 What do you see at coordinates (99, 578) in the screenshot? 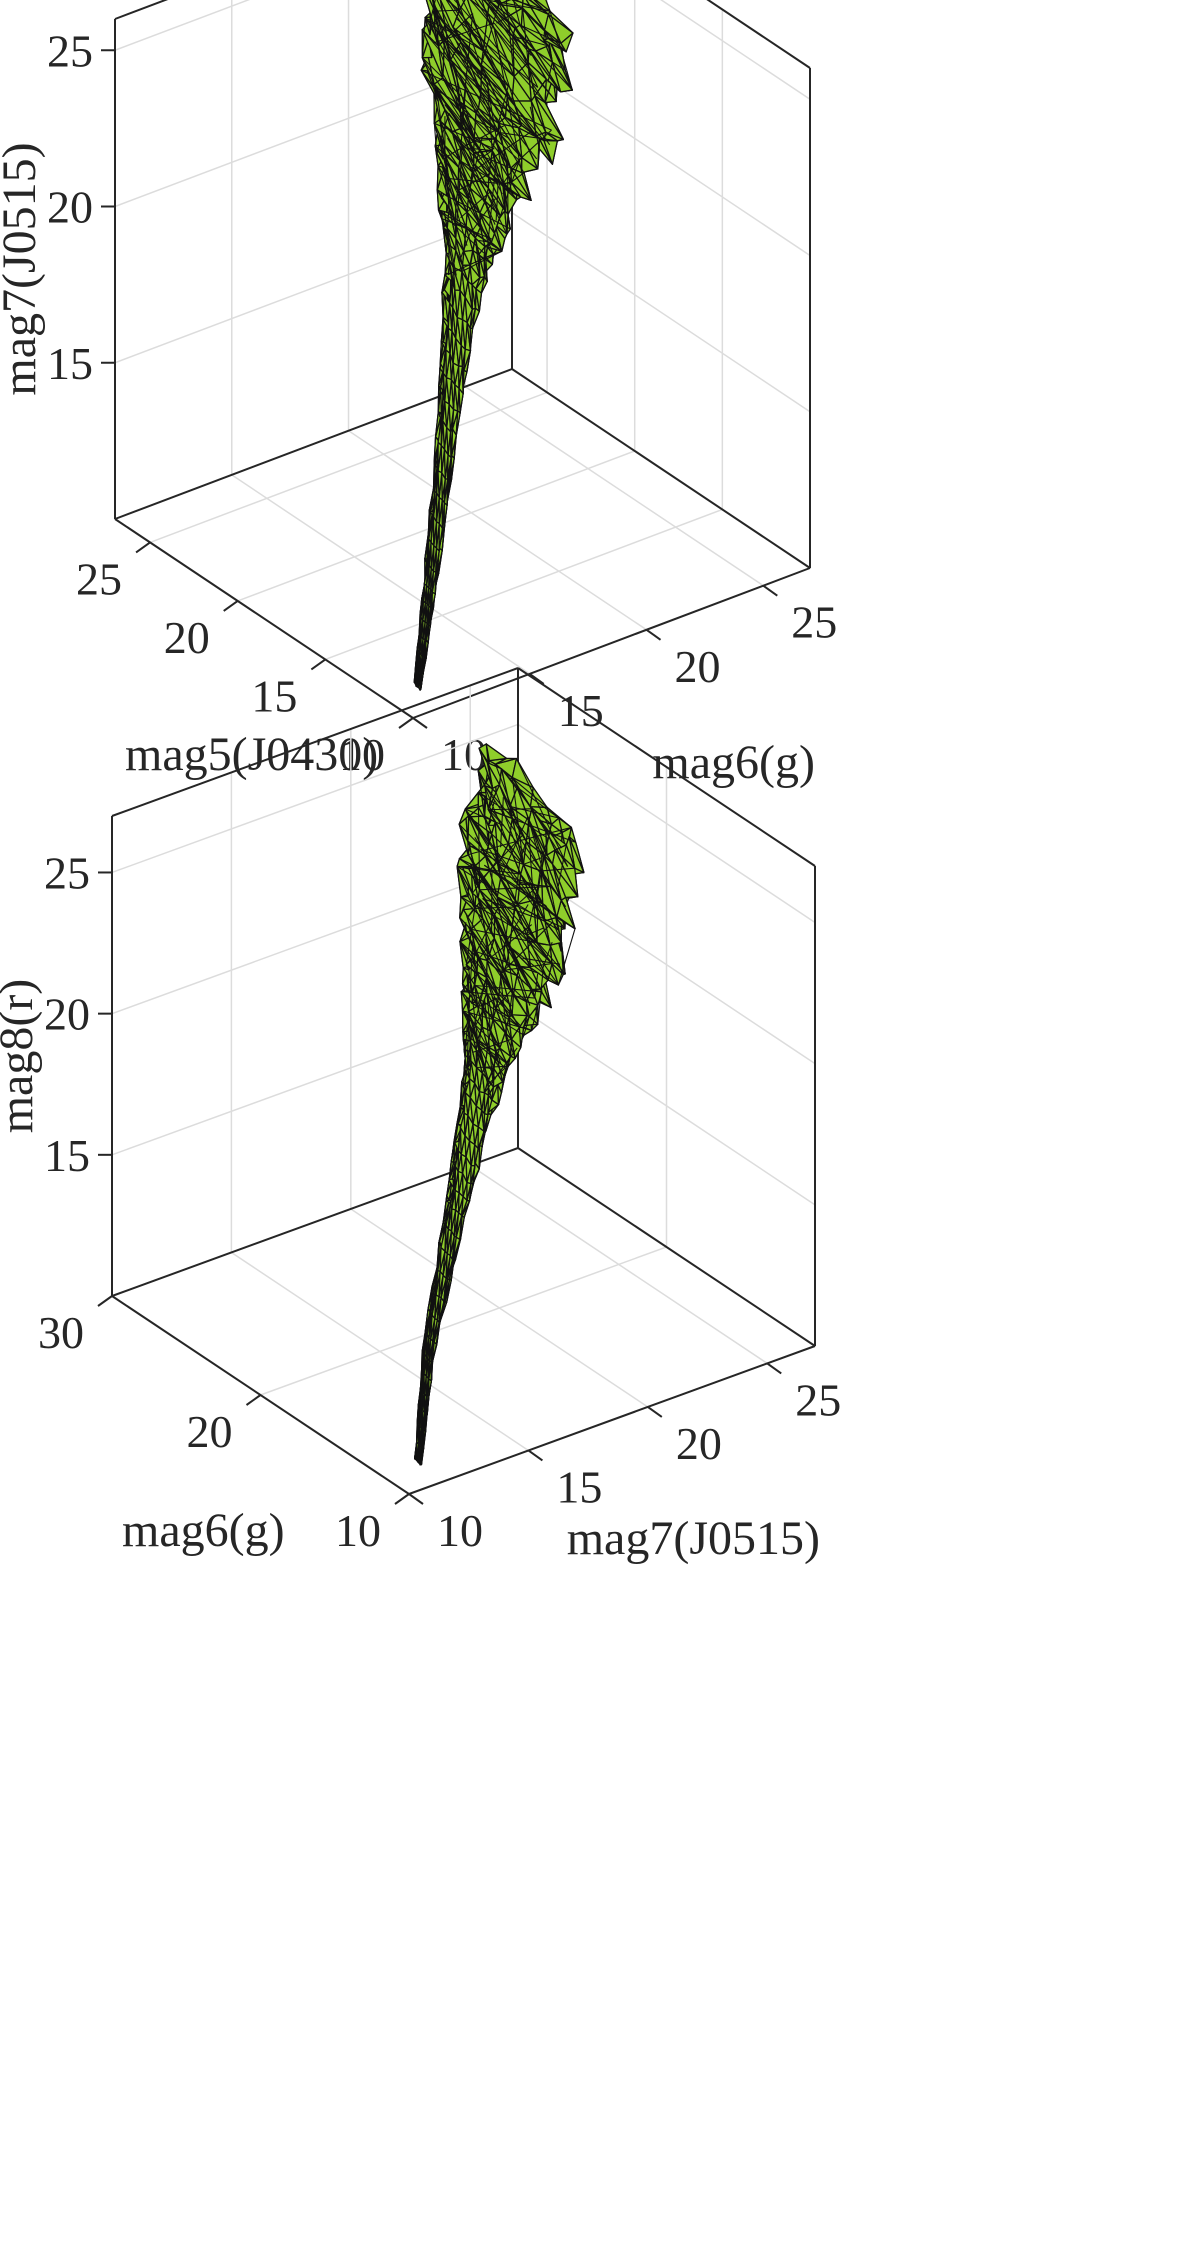
I see `x-tick-label: 25` at bounding box center [99, 578].